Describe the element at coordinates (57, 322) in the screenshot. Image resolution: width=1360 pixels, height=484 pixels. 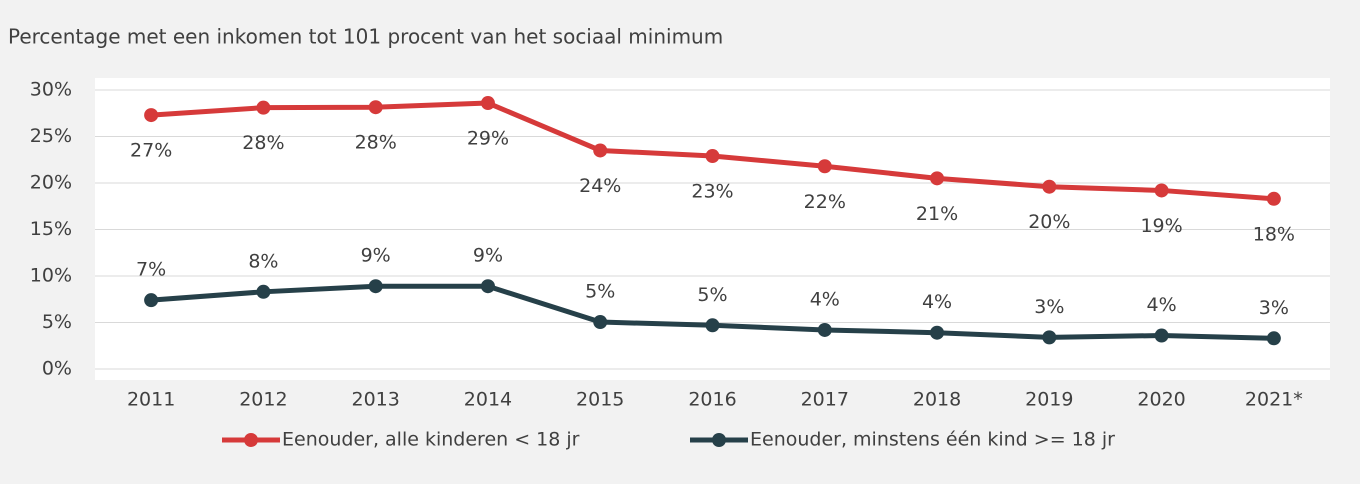
I see `y-tick-label: 5%` at that location.